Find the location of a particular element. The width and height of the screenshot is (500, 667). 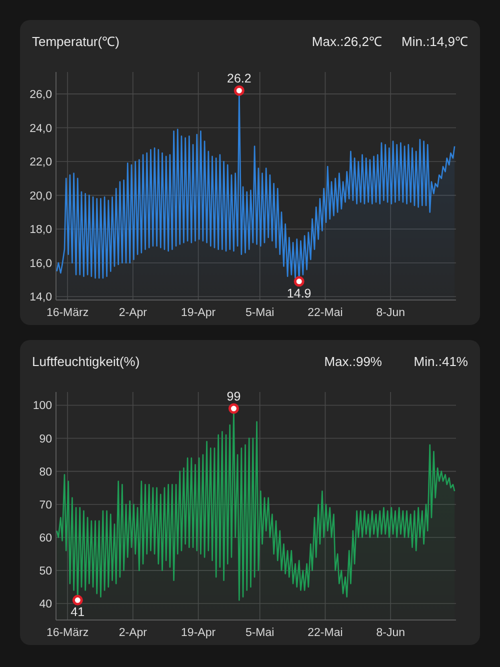

annotation: 99 is located at coordinates (233, 397).